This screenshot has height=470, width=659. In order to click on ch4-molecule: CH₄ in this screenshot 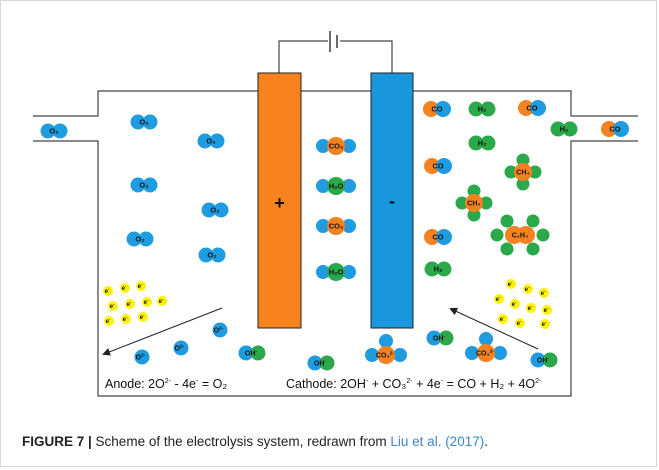, I will do `click(474, 203)`.